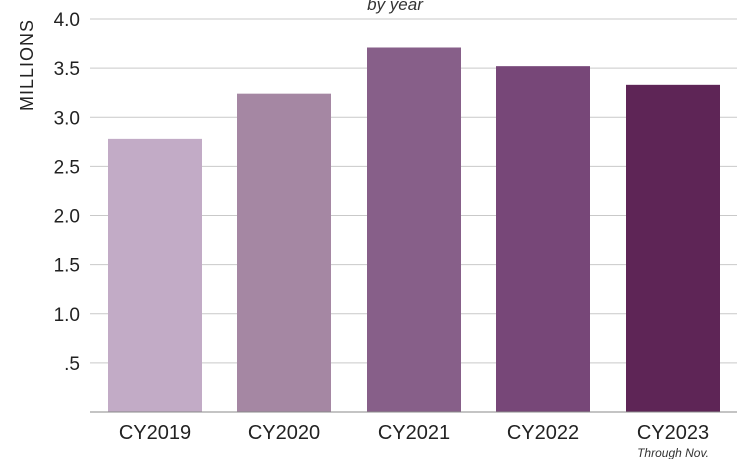  What do you see at coordinates (67, 266) in the screenshot?
I see `y-tick-label: 1.5` at bounding box center [67, 266].